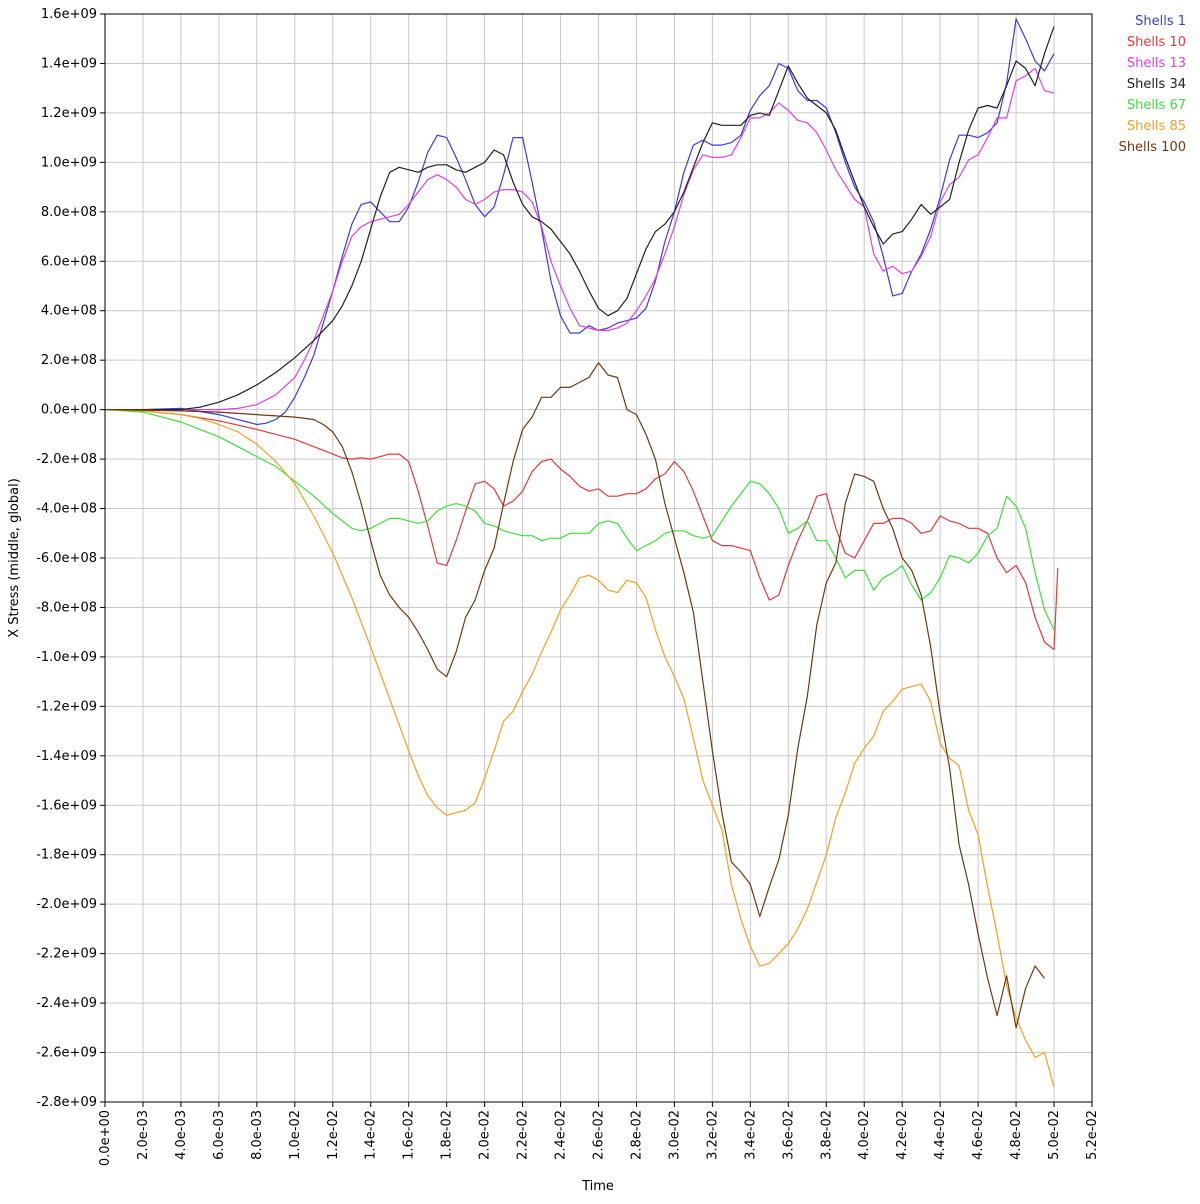 The image size is (1200, 1204). Describe the element at coordinates (1156, 105) in the screenshot. I see `legend-entry: Shells 67` at that location.